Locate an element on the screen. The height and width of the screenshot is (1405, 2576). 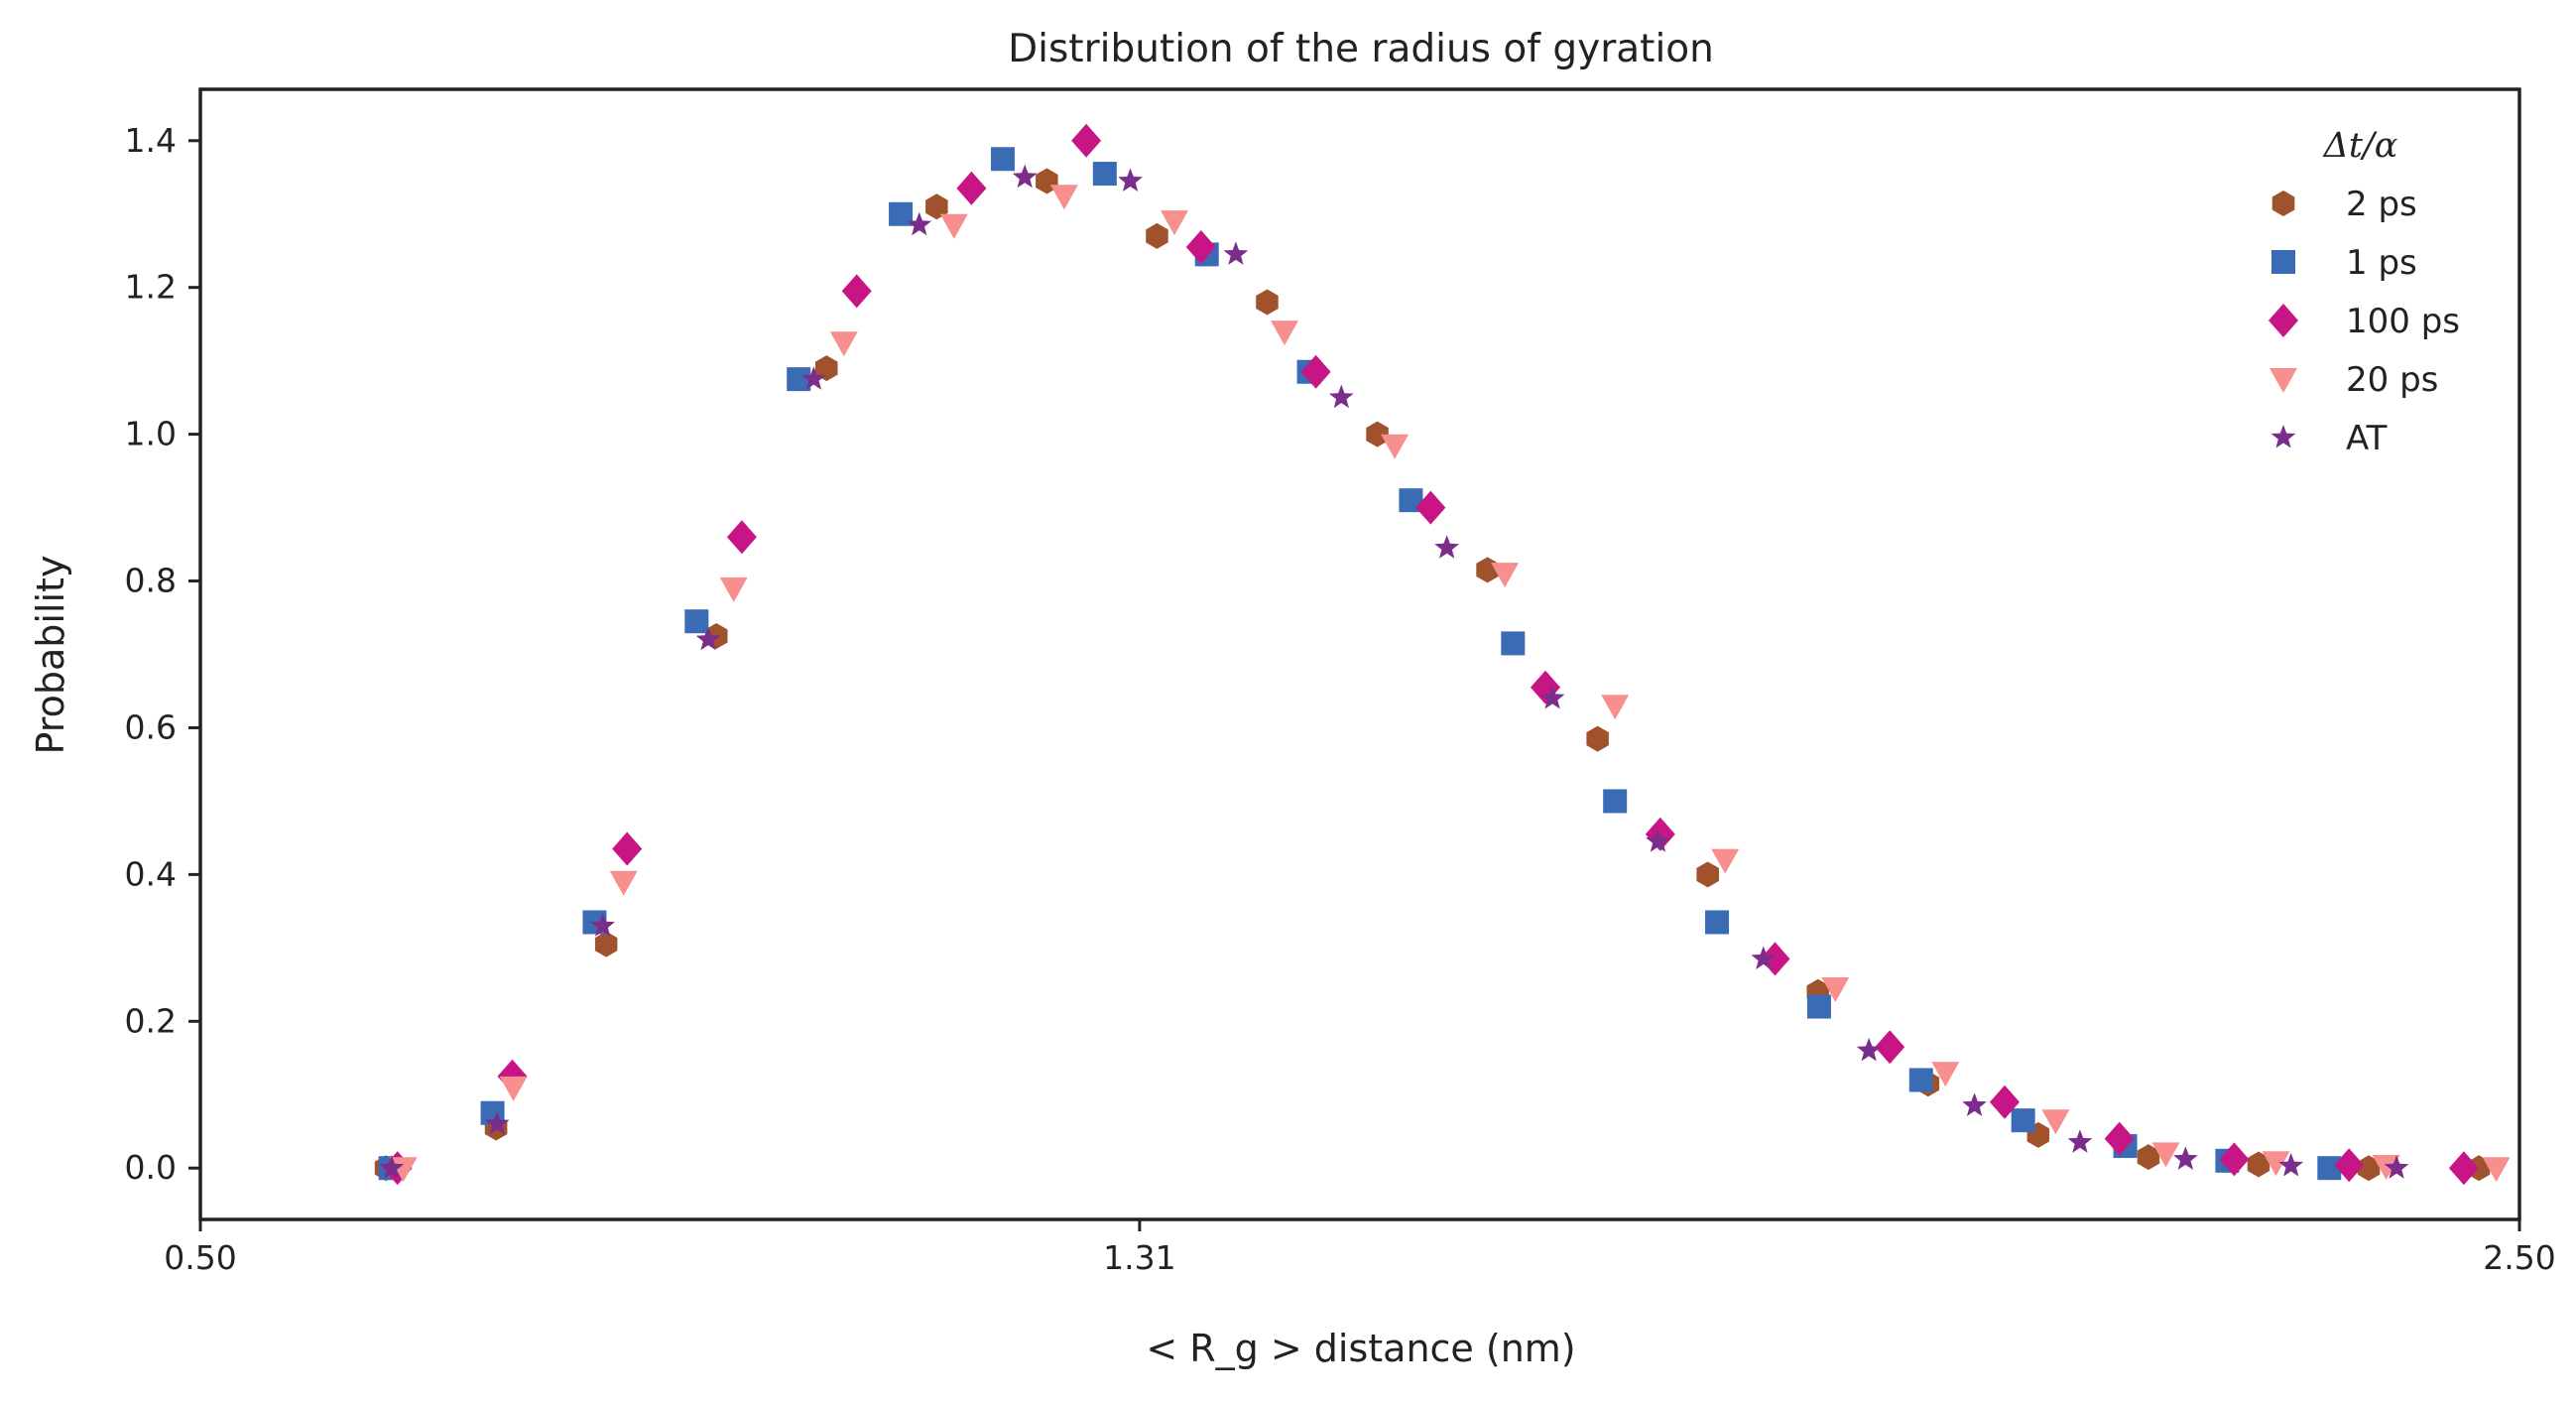
x-tick-label: 1.31 is located at coordinates (1139, 1257).